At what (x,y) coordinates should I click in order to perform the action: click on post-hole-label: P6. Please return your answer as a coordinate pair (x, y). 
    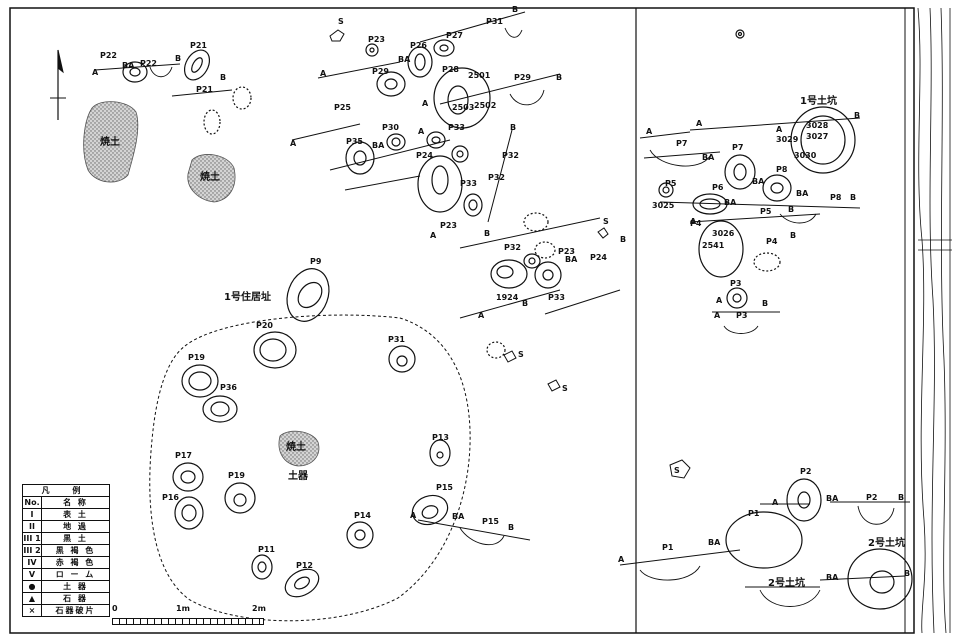
    Looking at the image, I should click on (718, 187).